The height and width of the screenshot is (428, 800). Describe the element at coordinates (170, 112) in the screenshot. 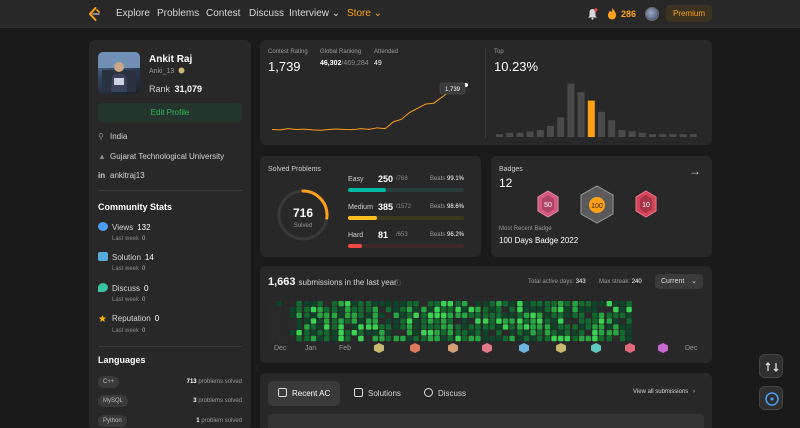

I see `edit-profile-button: Edit Profile` at that location.